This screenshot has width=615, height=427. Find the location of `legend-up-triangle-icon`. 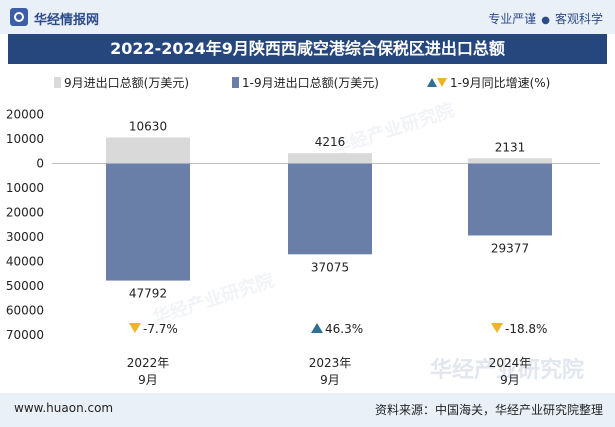

legend-up-triangle-icon is located at coordinates (432, 82).